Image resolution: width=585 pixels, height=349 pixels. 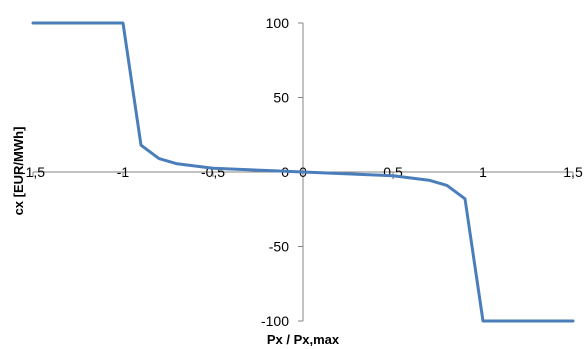 What do you see at coordinates (573, 172) in the screenshot?
I see `x-tick-label: 1,5` at bounding box center [573, 172].